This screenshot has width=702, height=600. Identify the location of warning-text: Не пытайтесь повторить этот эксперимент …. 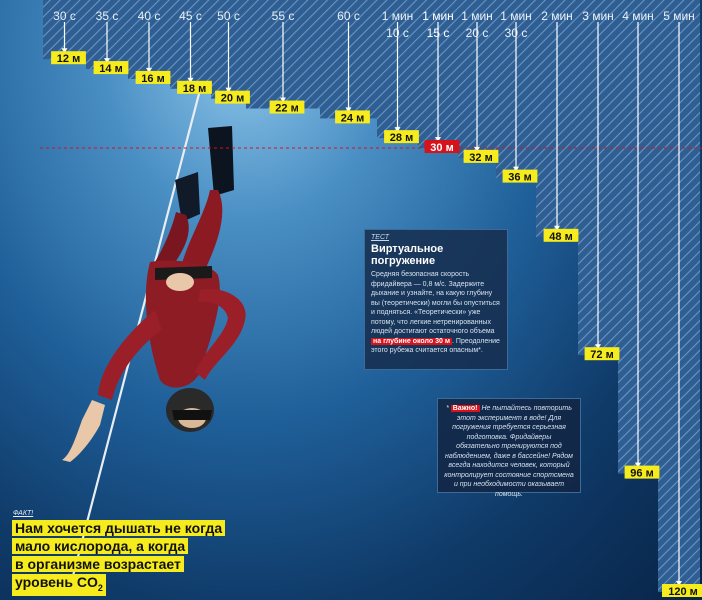
(509, 451).